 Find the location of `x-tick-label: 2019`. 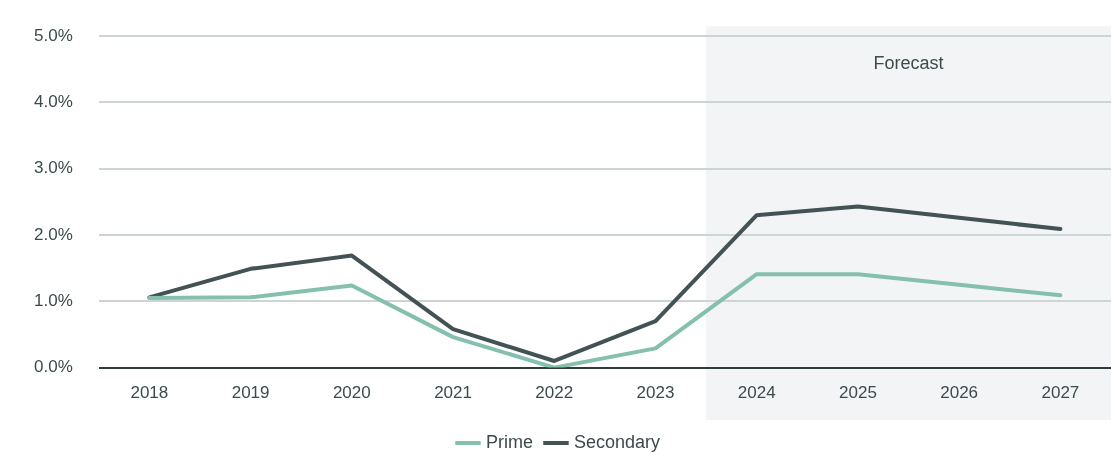

x-tick-label: 2019 is located at coordinates (250, 393).